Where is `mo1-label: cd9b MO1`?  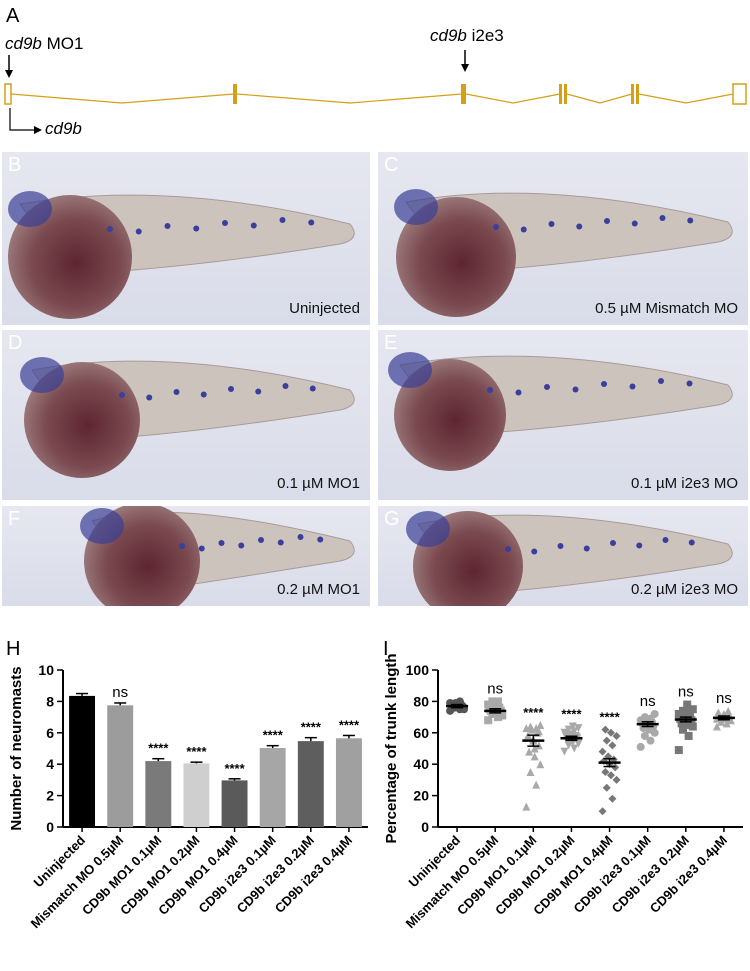 mo1-label: cd9b MO1 is located at coordinates (44, 44).